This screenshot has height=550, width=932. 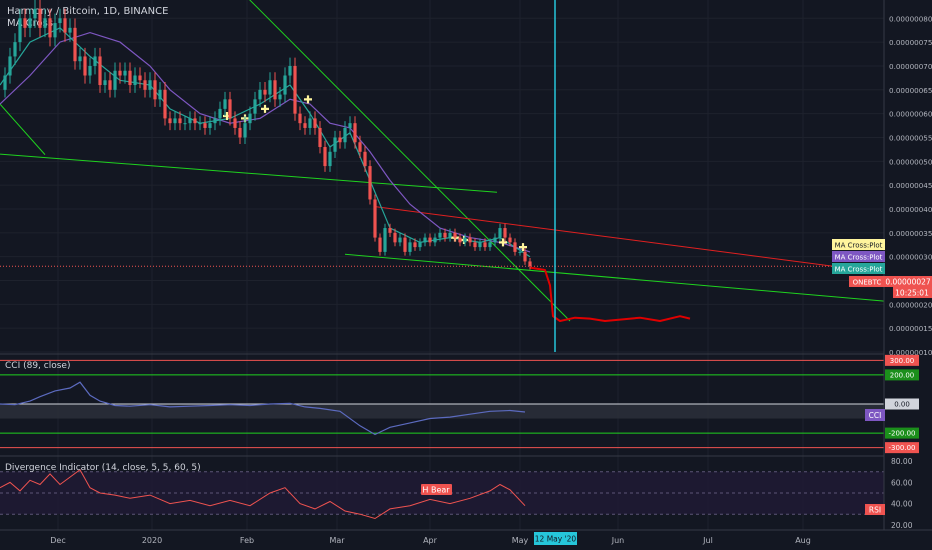 I want to click on symbol-price-tag: ONEBTC 0.00000027 10:25:01, so click(x=890, y=287).